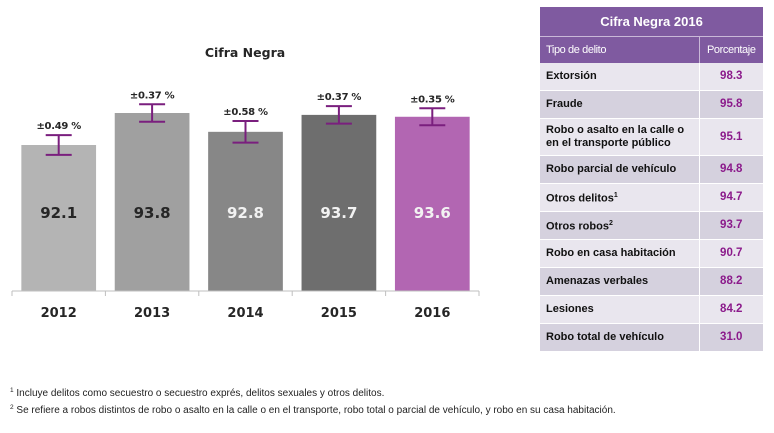 This screenshot has height=433, width=774. Describe the element at coordinates (339, 202) in the screenshot. I see `bar-2015` at that location.